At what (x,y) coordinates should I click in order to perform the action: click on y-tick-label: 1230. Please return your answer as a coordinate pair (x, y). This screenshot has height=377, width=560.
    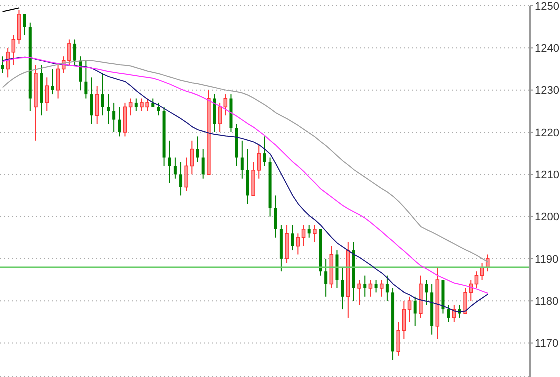
    Looking at the image, I should click on (547, 91).